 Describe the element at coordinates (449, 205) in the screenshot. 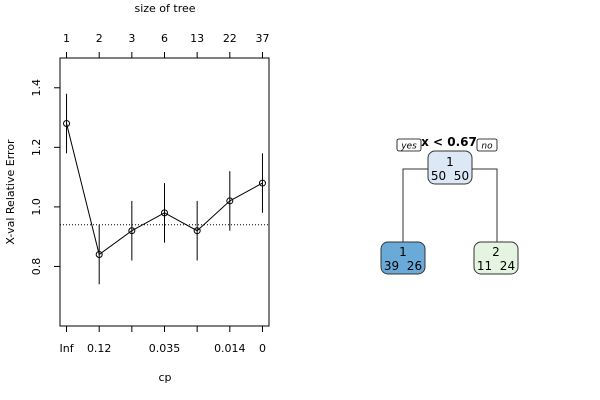

I see `tree-plot: yes x < 0.67 no 1 50 50 1 39 26 2 11 24` at that location.